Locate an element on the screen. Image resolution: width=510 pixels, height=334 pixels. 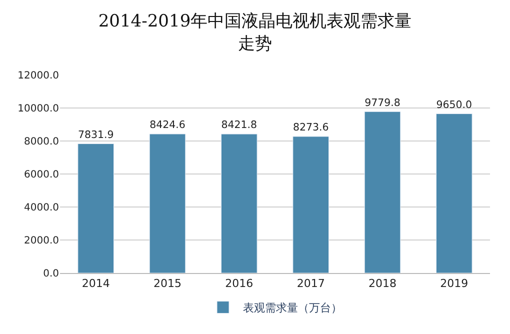
y-tick-label: 8000.0 is located at coordinates (41, 142).